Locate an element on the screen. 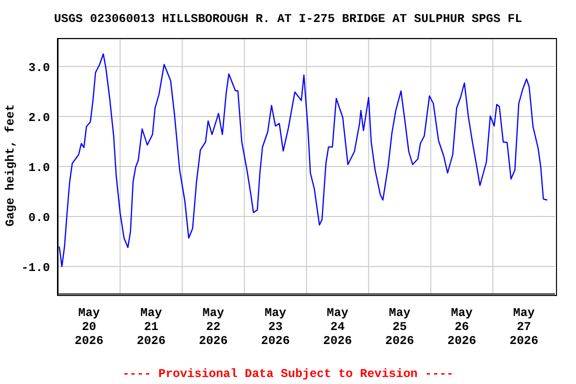  x-tick-label: May 22 2026 is located at coordinates (213, 327).